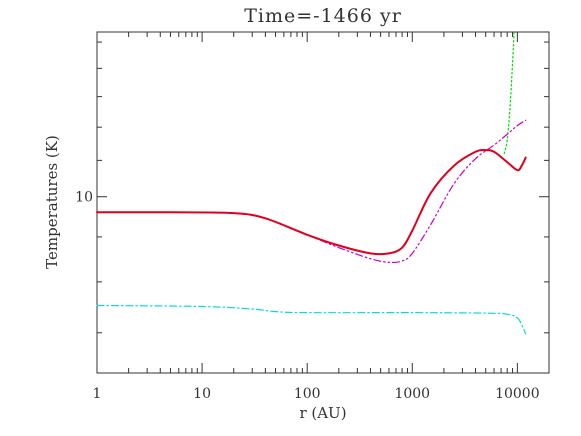  I want to click on x-tick-label: 10, so click(202, 394).